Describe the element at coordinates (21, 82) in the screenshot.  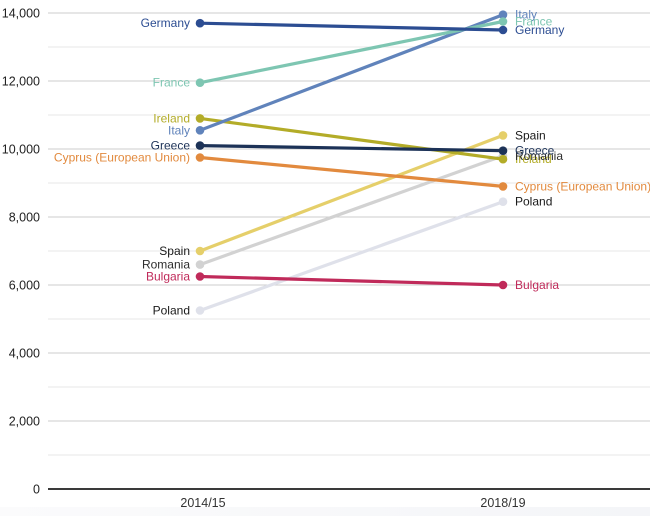
I see `y-tick-label-12000: 12,000` at that location.